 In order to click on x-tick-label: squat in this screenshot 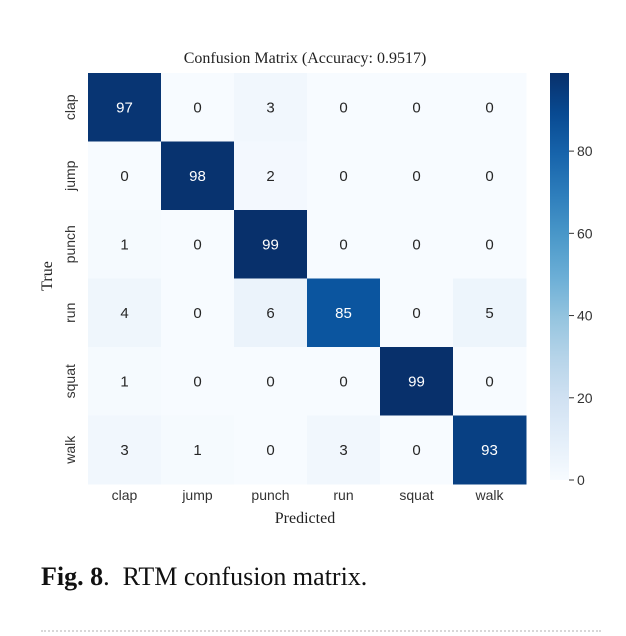, I will do `click(416, 495)`.